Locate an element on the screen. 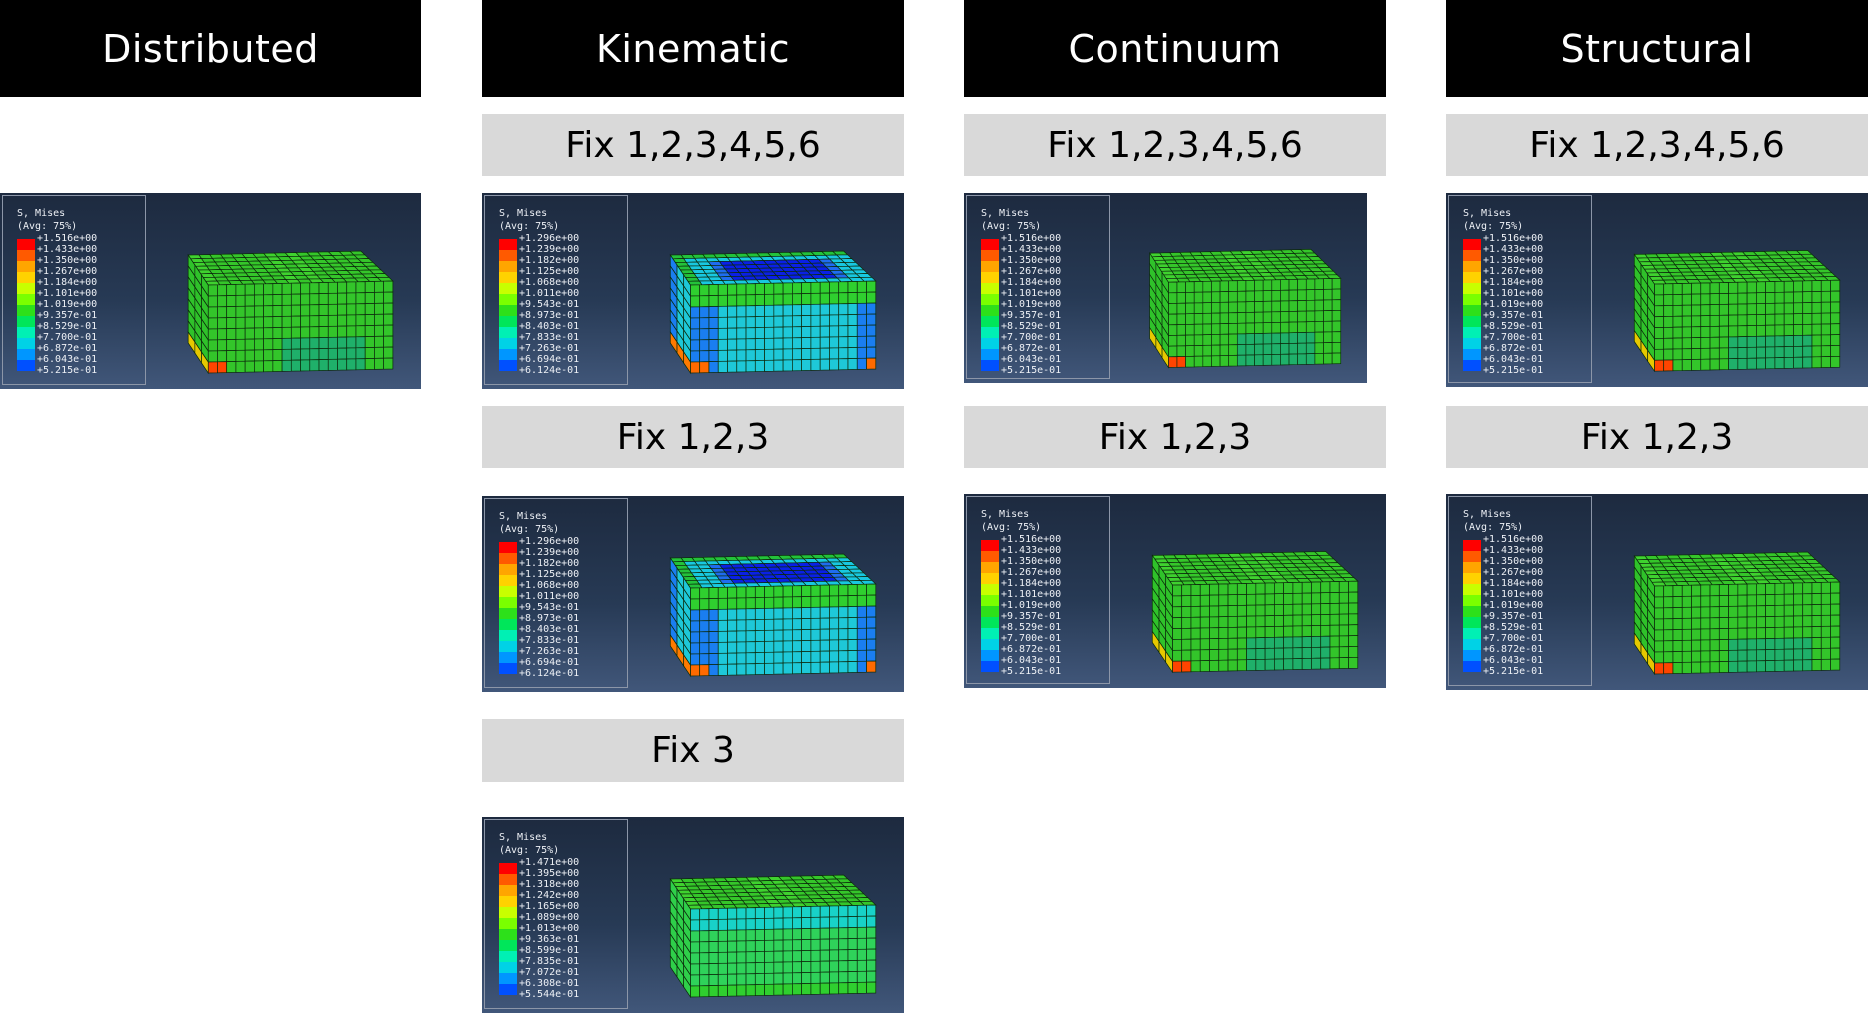 This screenshot has width=1868, height=1013. legend-value: +7.835e-01 is located at coordinates (549, 961).